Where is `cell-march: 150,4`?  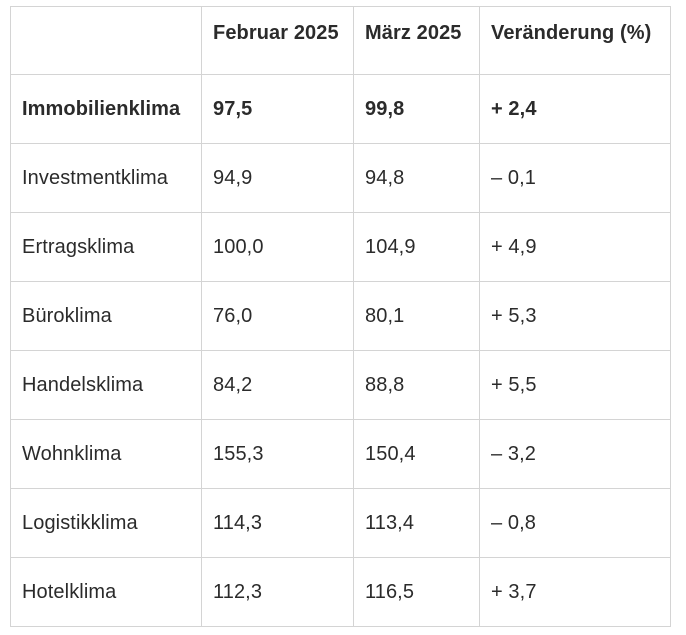
cell-march: 150,4 is located at coordinates (416, 454).